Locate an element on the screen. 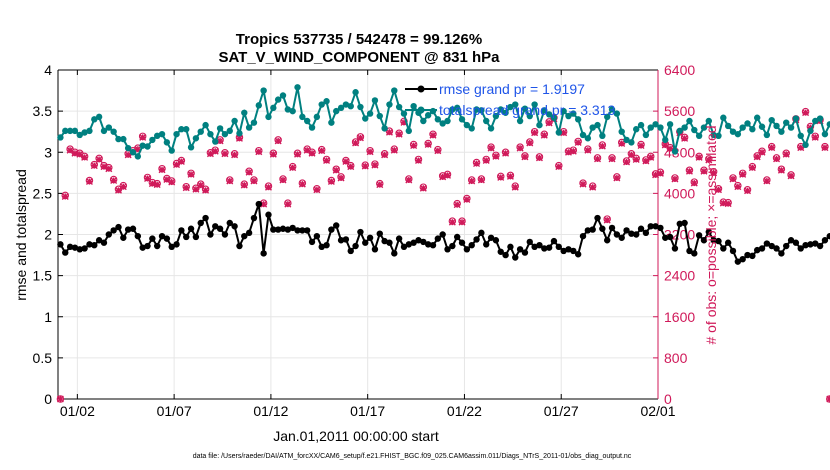 The height and width of the screenshot is (470, 830). x-axis-label: Jan.01,2011 00:00:00 start is located at coordinates (356, 436).